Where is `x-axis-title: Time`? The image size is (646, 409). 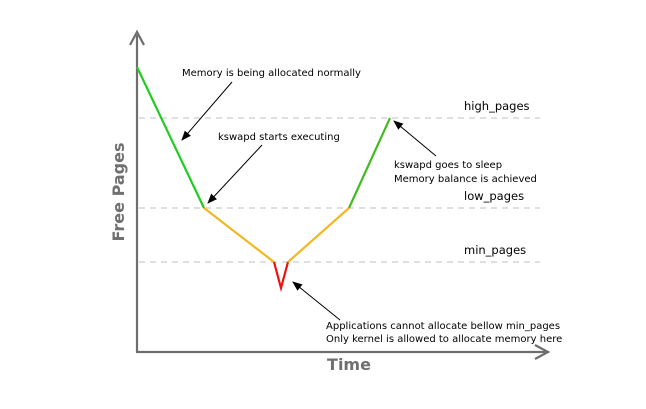
x-axis-title: Time is located at coordinates (349, 364).